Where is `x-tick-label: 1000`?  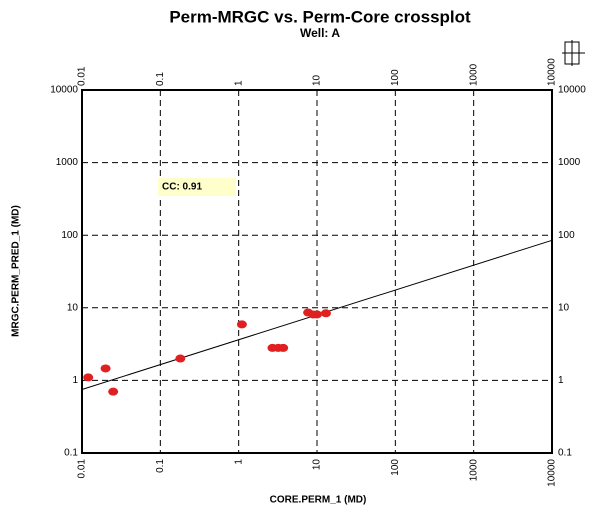
x-tick-label: 1000 is located at coordinates (473, 470).